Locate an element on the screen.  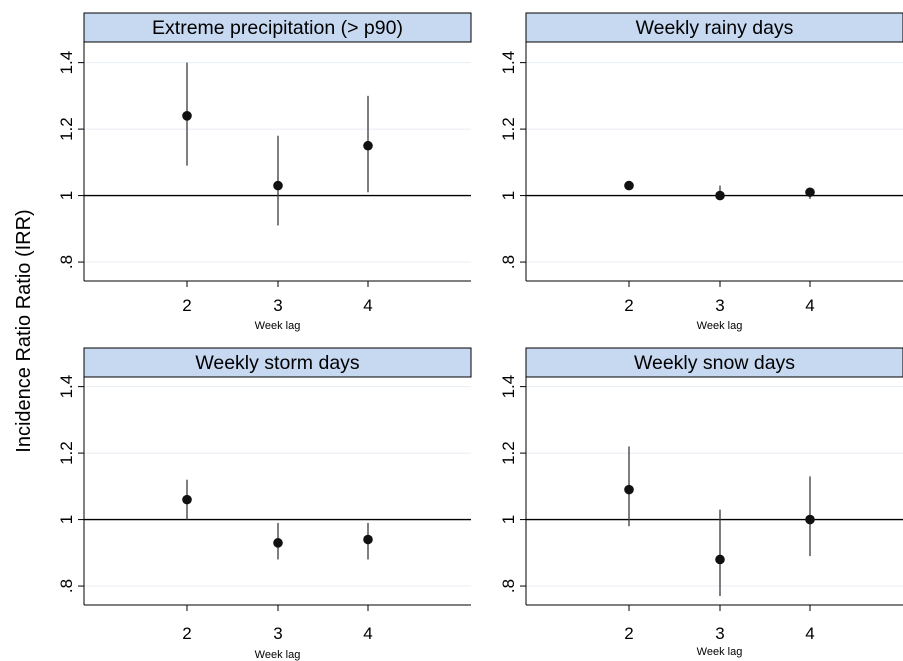
panel-title: Weekly storm days is located at coordinates (277, 363).